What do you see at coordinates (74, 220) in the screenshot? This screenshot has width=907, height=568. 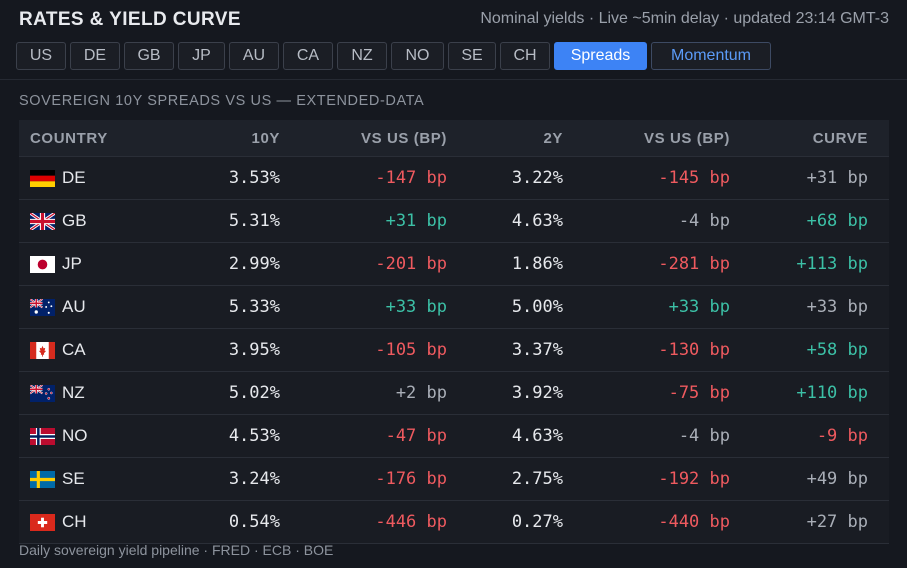 I see `country-code: GB` at bounding box center [74, 220].